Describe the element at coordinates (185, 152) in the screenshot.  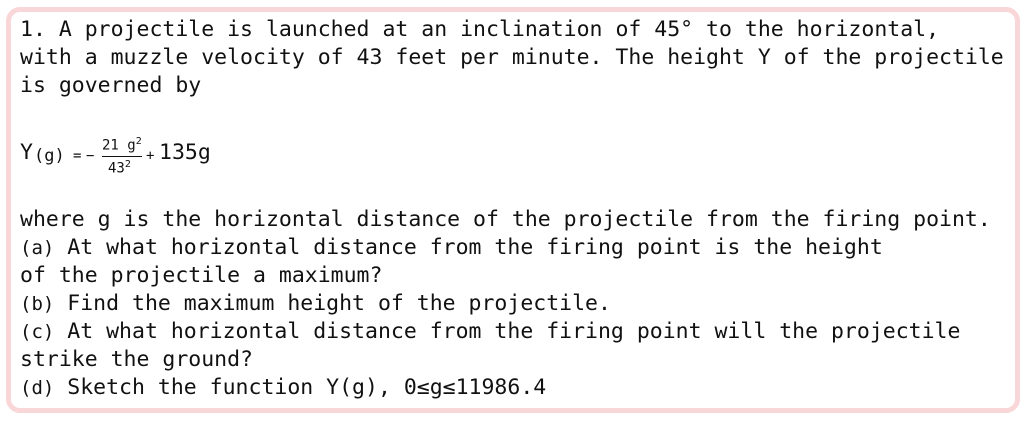
I see `eq-term: 135g` at that location.